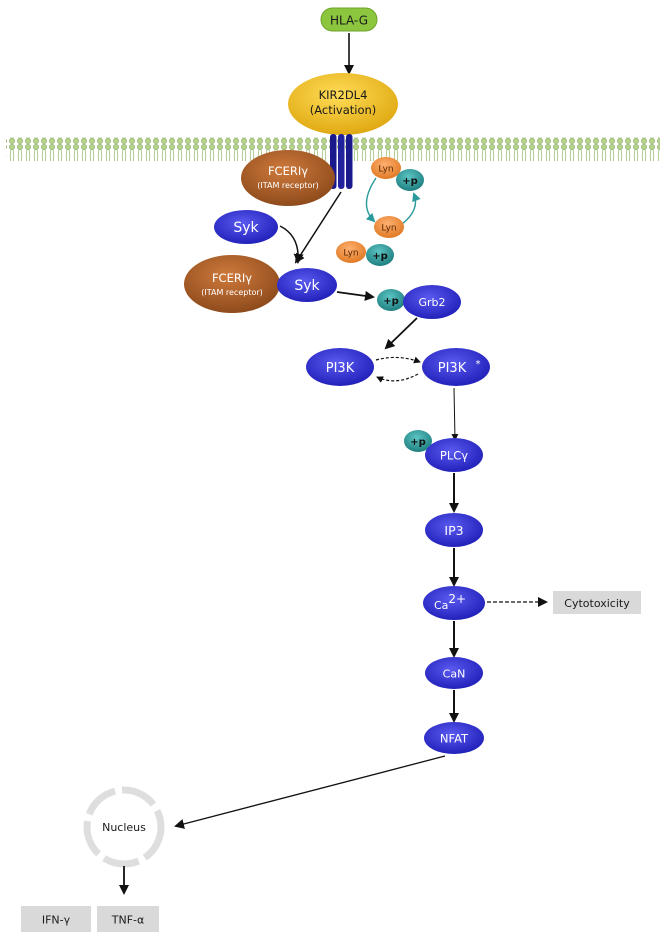  I want to click on plcg-label: PLCγ, so click(454, 456).